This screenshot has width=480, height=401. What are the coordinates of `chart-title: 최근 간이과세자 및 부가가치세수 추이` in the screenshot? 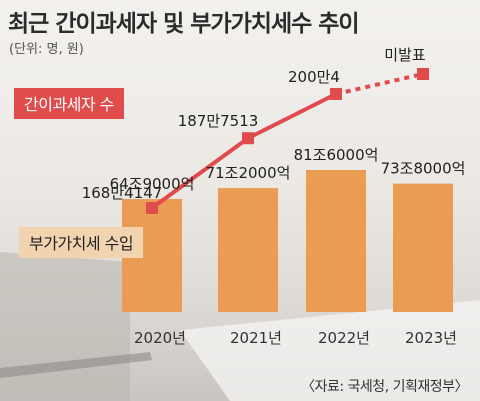 It's located at (184, 24).